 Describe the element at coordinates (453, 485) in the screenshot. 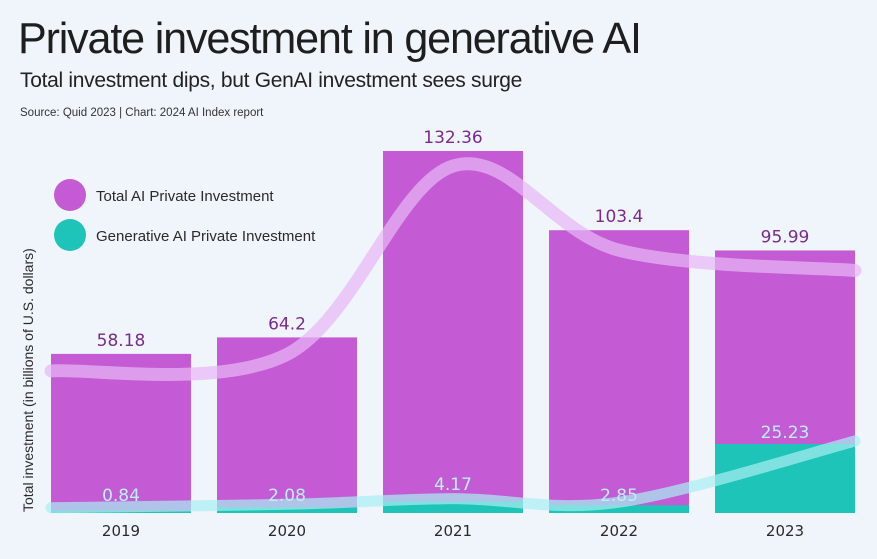

I see `data-label-generative-2021: 4.17` at that location.